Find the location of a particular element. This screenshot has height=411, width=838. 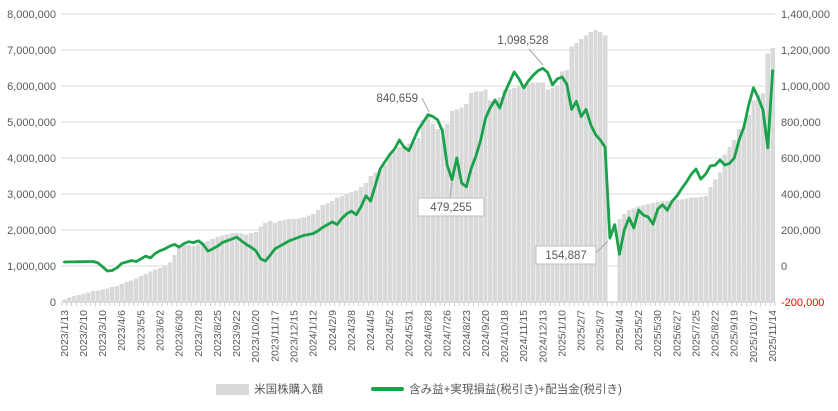

annotation-154887: 154,887 is located at coordinates (572, 252).